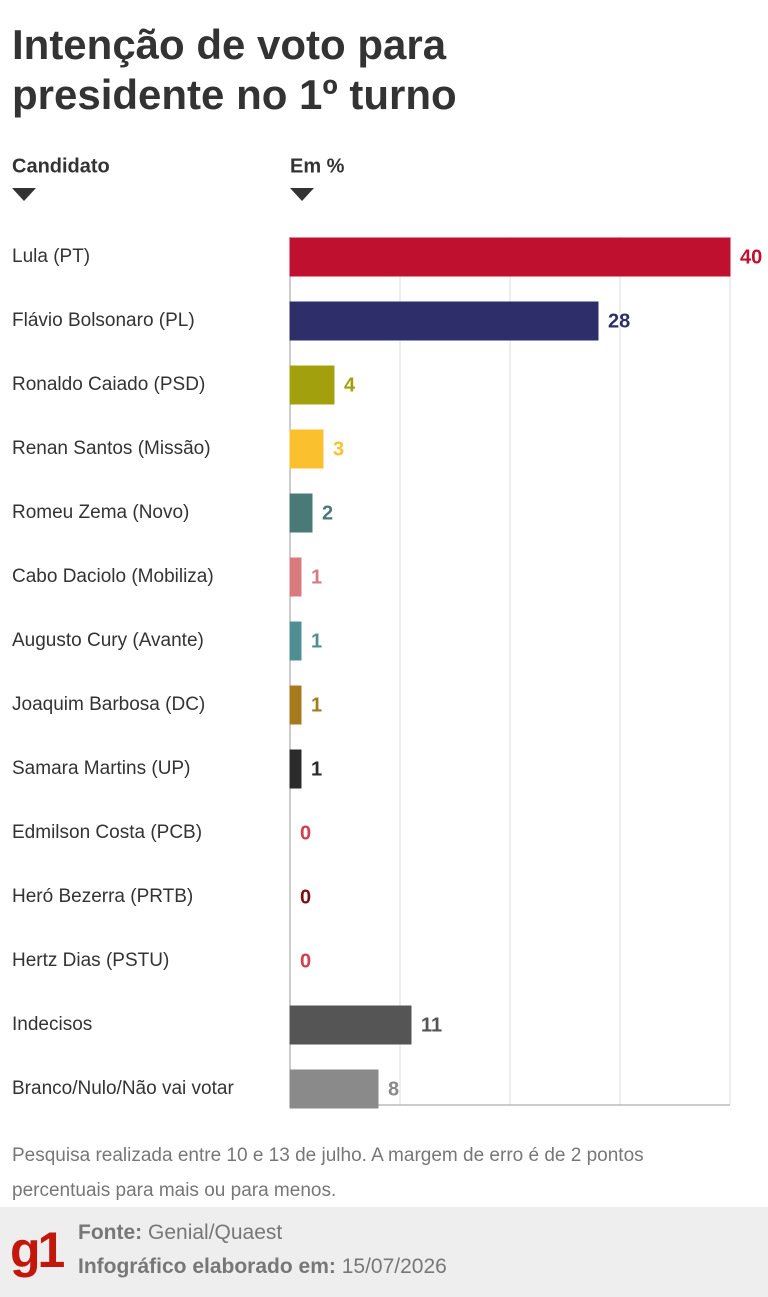  Describe the element at coordinates (103, 320) in the screenshot. I see `category-label: Flávio Bolsonaro (PL)` at that location.